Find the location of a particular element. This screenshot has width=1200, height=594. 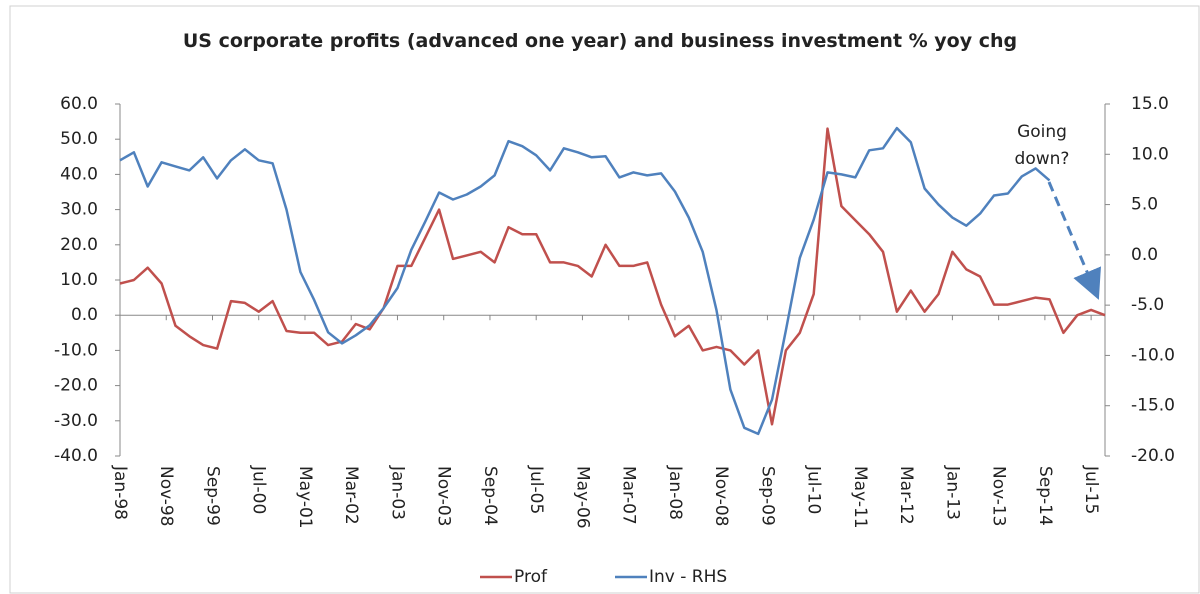

x-tick-label: May-06 is located at coordinates (582, 497).